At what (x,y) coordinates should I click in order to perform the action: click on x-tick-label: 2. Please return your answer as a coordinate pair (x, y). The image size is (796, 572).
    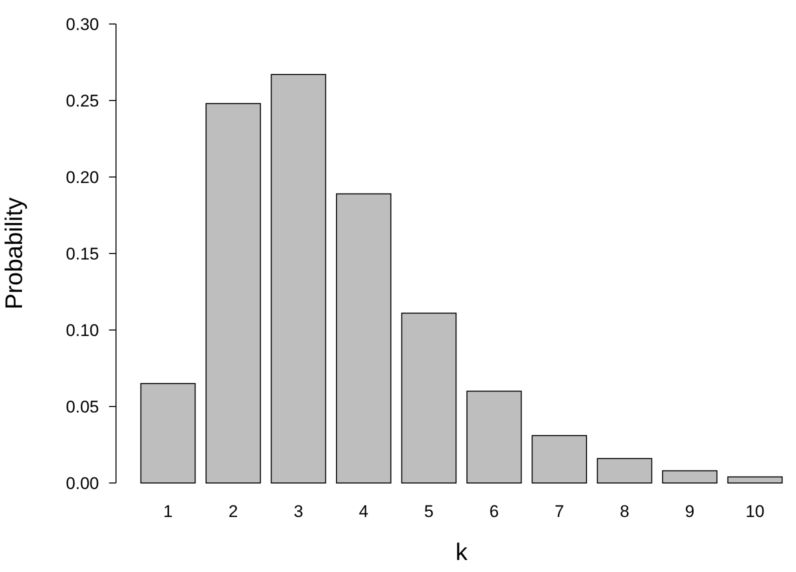
    Looking at the image, I should click on (233, 511).